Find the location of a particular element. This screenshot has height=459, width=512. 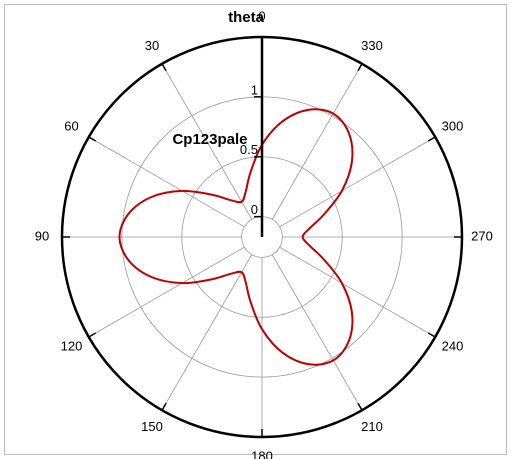

r-label: Cp123pale is located at coordinates (209, 139).